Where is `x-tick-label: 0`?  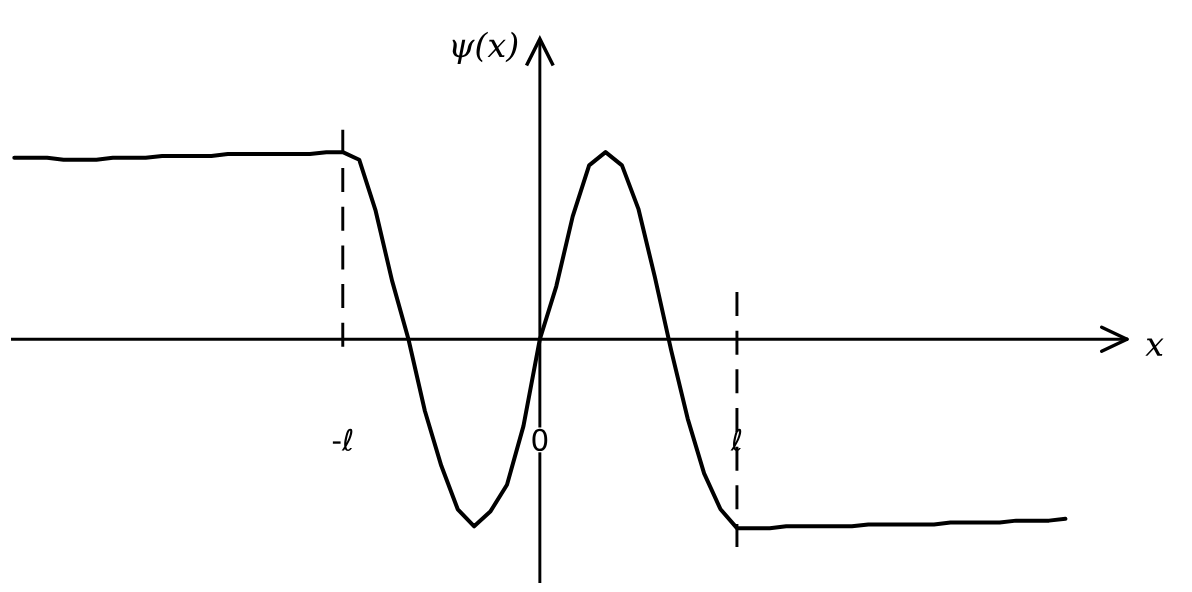 x-tick-label: 0 is located at coordinates (540, 440).